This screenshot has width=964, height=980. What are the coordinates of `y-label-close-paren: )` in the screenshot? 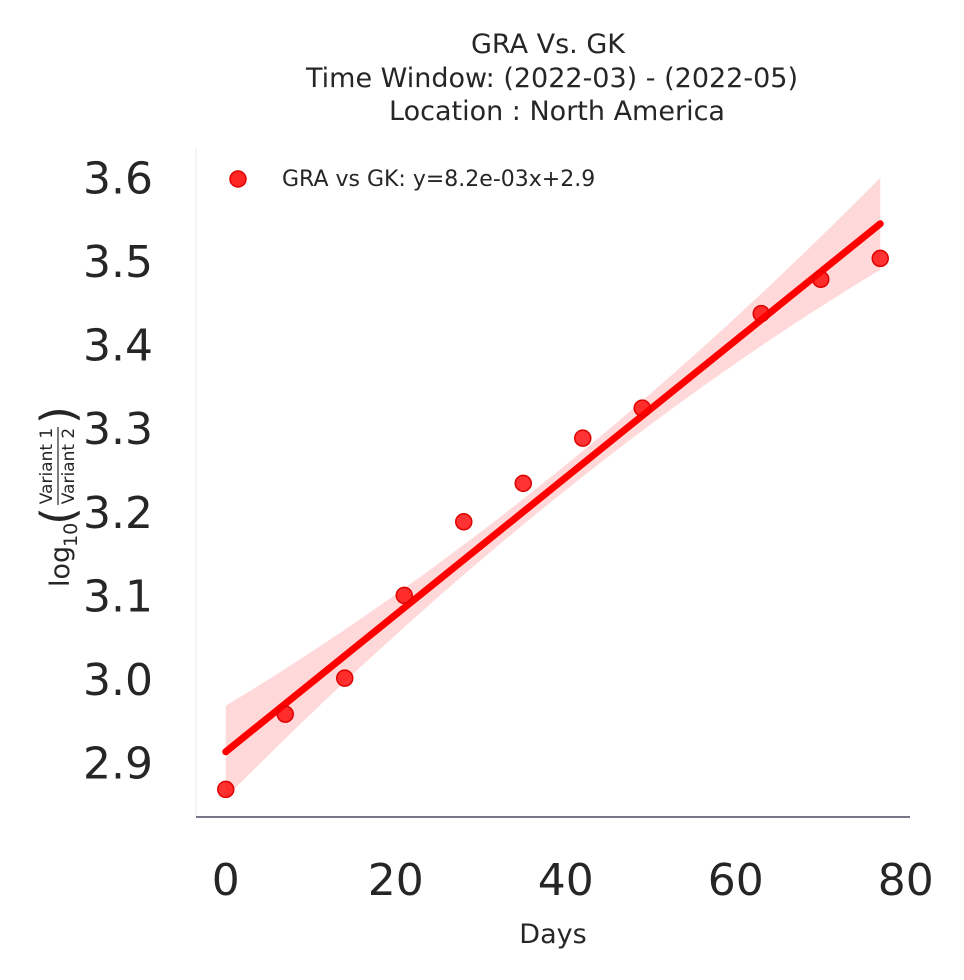 It's located at (58, 415).